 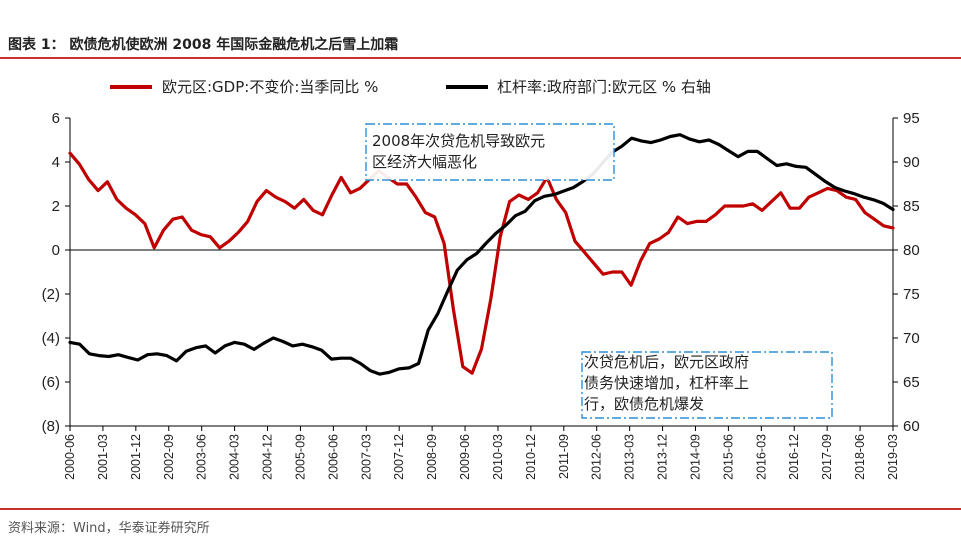 What do you see at coordinates (268, 457) in the screenshot?
I see `x-tick-label: 2004-12` at bounding box center [268, 457].